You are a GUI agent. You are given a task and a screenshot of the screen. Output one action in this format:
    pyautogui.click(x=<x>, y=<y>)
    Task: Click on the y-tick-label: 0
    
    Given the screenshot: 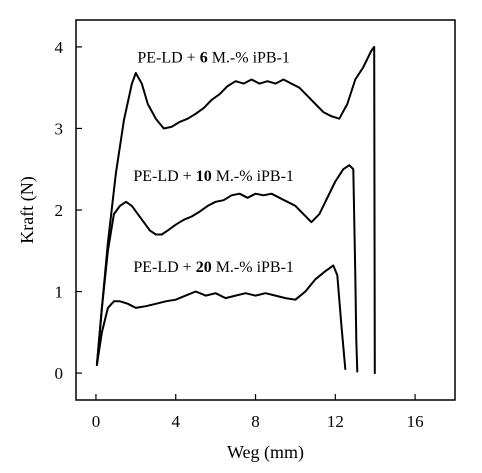 What is the action you would take?
    pyautogui.click(x=59, y=373)
    